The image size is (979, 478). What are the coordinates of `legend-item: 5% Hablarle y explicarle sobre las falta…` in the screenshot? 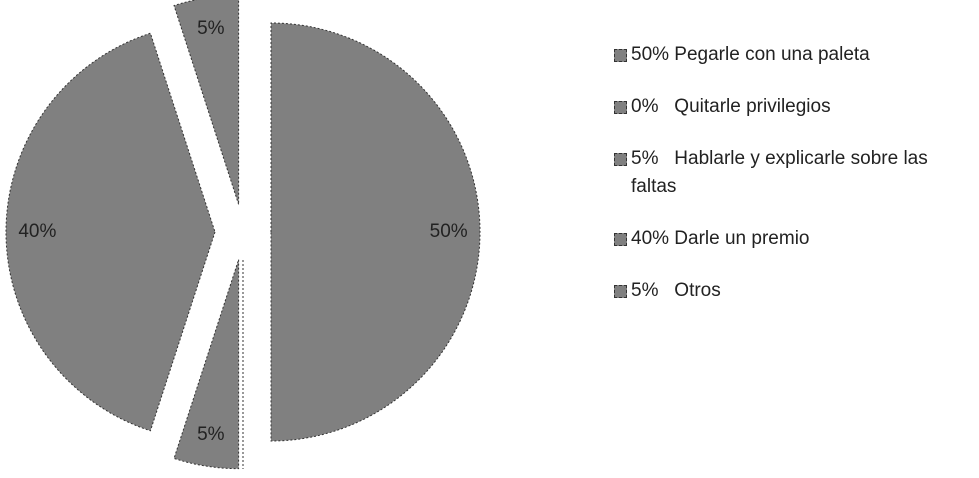 It's located at (795, 173).